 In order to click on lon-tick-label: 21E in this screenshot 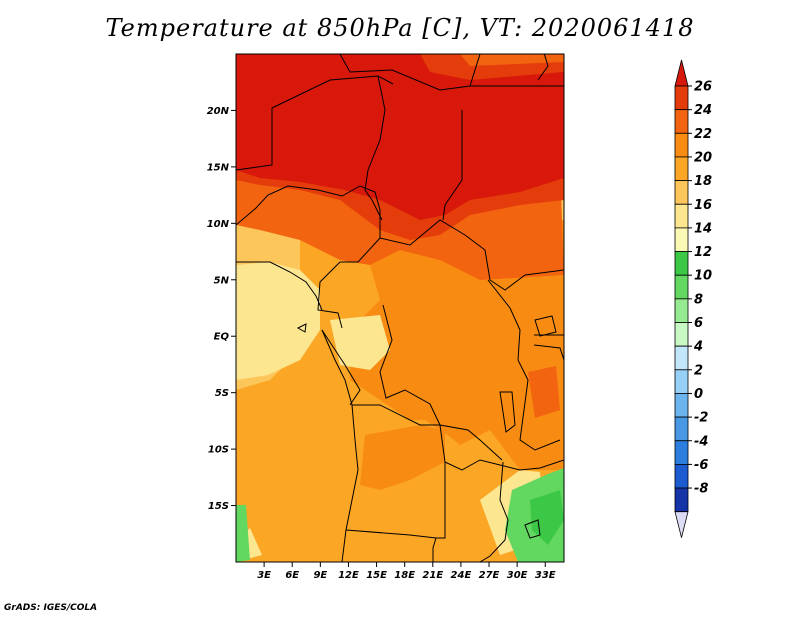, I will do `click(432, 575)`.